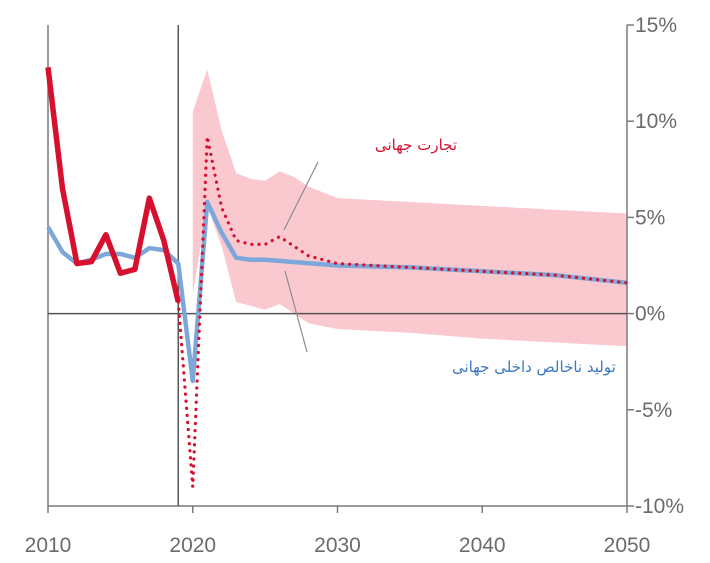 The height and width of the screenshot is (563, 710). I want to click on trade-series-label: تجارت جهانی, so click(416, 145).